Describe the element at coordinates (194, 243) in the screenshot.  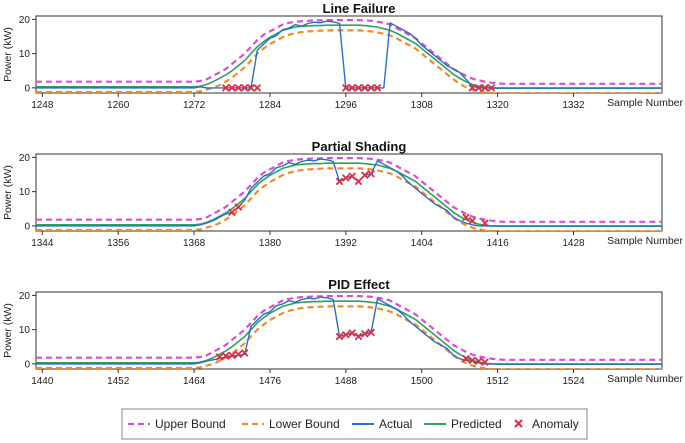
I see `x-tick-label: 1368` at that location.